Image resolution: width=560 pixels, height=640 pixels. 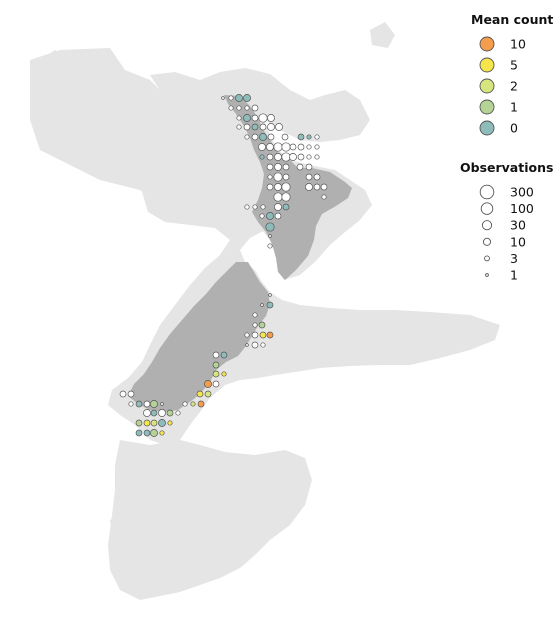 I want to click on land-southern-area, so click(x=210, y=520).